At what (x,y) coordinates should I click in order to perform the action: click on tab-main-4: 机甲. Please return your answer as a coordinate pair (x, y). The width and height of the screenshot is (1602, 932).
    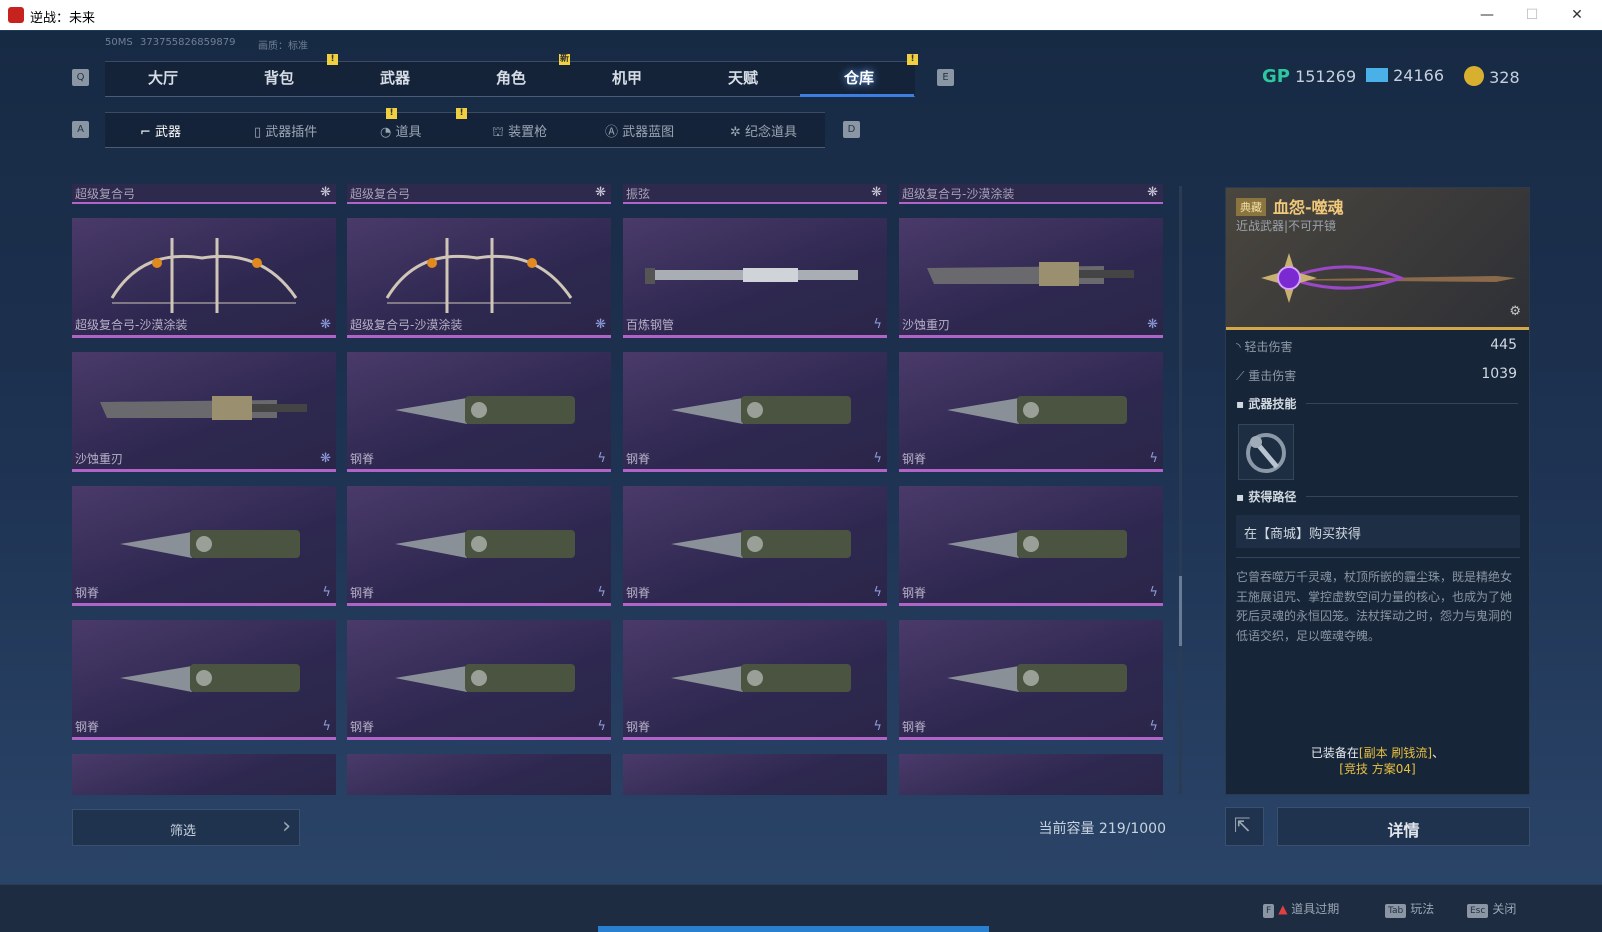
    Looking at the image, I should click on (626, 78).